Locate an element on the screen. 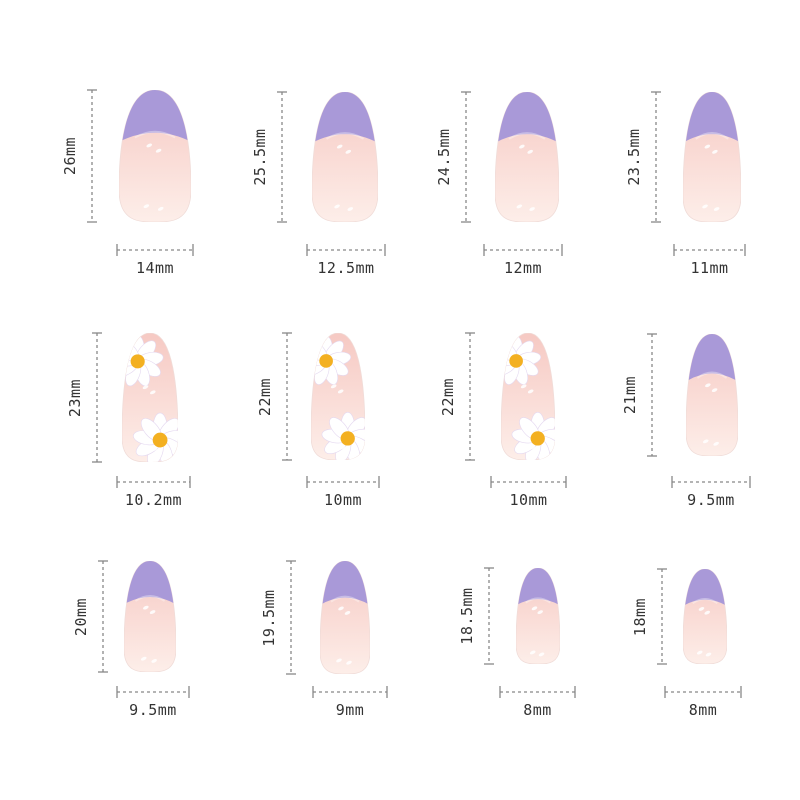  length-label: 18mm is located at coordinates (640, 616).